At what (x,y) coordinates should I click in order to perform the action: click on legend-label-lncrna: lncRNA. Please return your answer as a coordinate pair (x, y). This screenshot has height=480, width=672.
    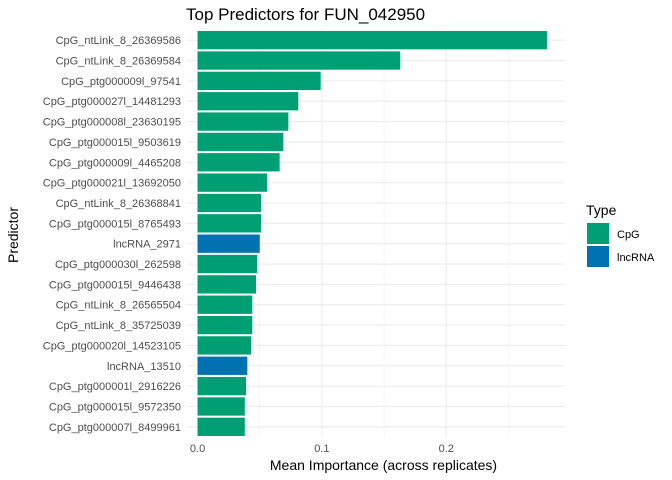
    Looking at the image, I should click on (636, 258).